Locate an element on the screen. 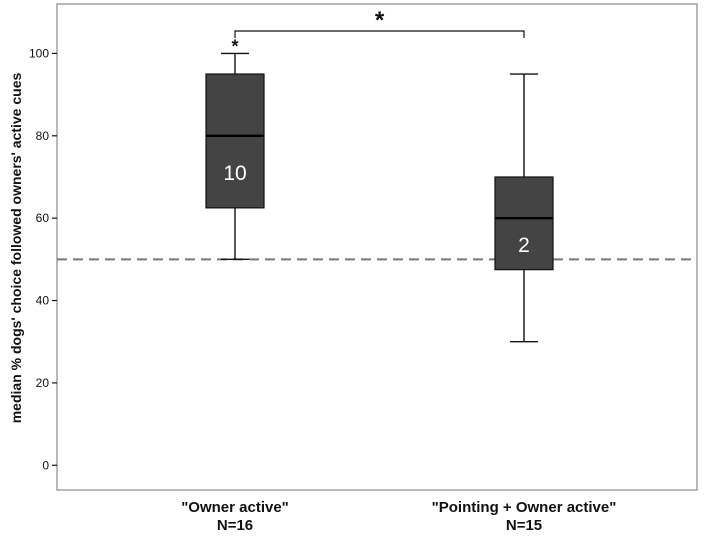 The image size is (709, 538). box-label: 10 is located at coordinates (234, 173).